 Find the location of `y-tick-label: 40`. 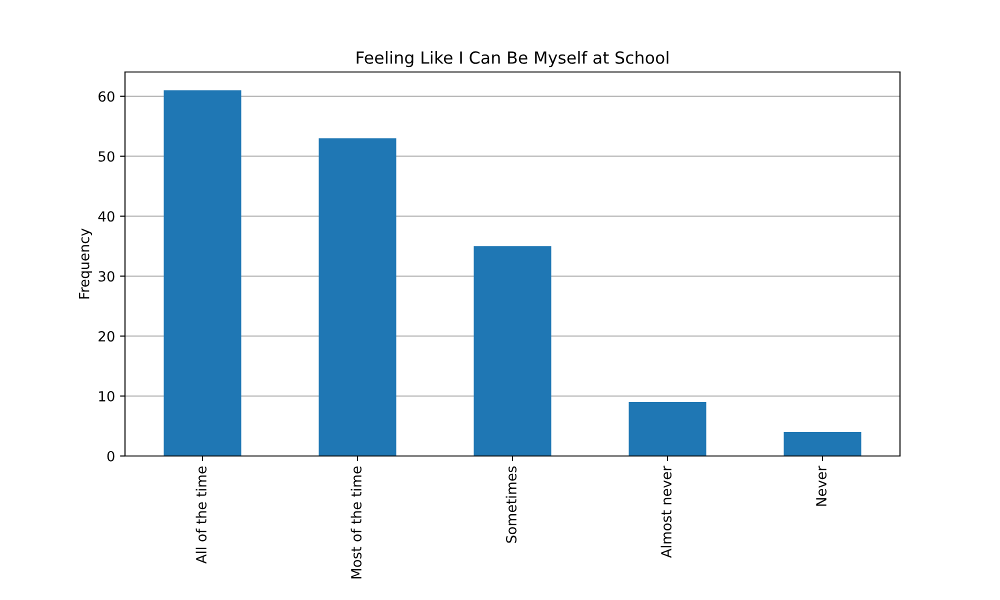

y-tick-label: 40 is located at coordinates (106, 216).